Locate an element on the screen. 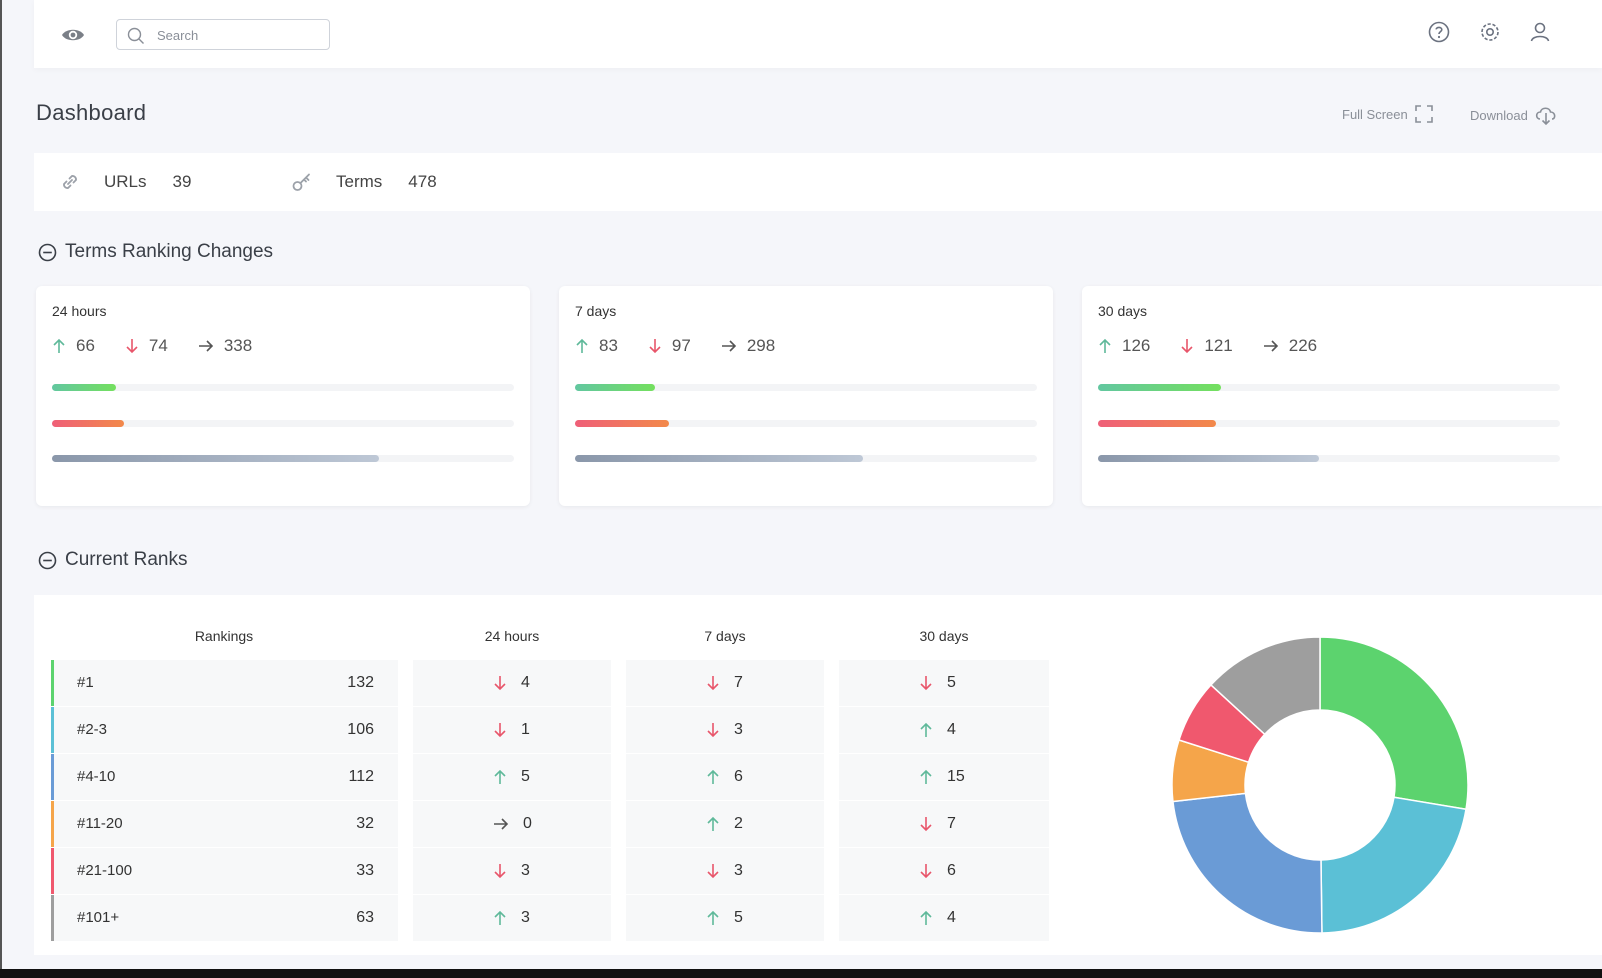  rank-row-cell: #2-3 106 is located at coordinates (224, 730).